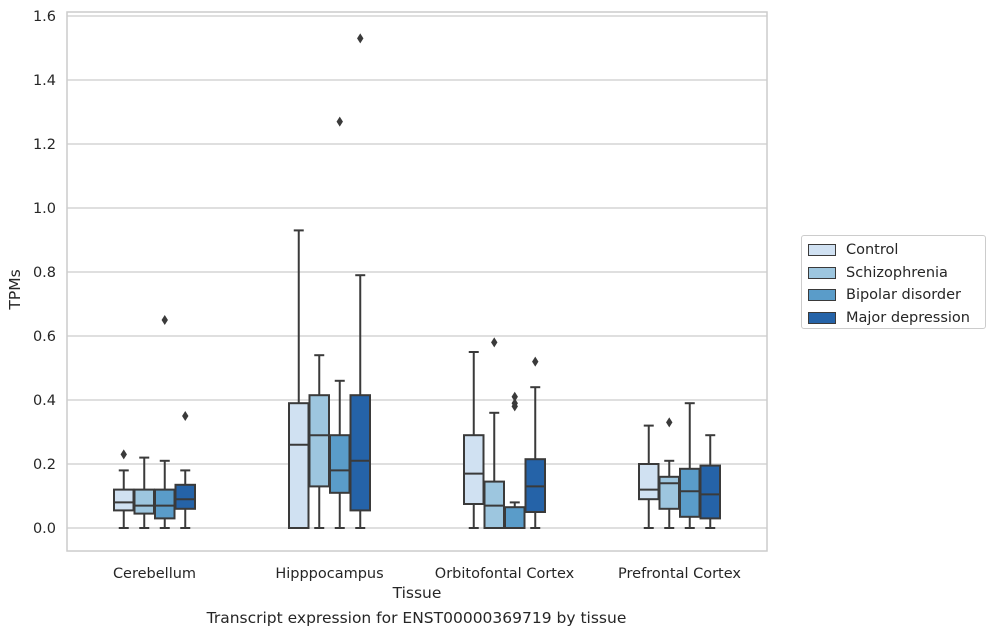 This screenshot has width=997, height=638. I want to click on legend-item-bipolar-disorder: Bipolar disorder, so click(896, 295).